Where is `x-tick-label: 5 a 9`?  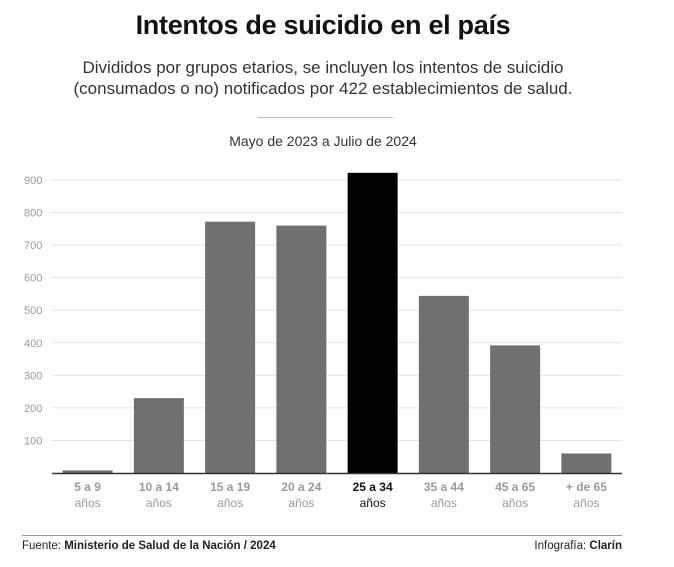 x-tick-label: 5 a 9 is located at coordinates (87, 487).